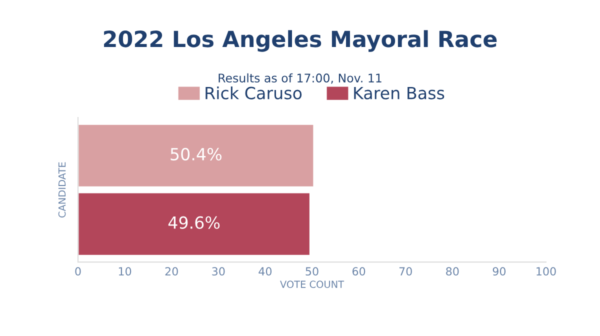 The height and width of the screenshot is (336, 600). What do you see at coordinates (196, 154) in the screenshot?
I see `data-label: 50.4%` at bounding box center [196, 154].